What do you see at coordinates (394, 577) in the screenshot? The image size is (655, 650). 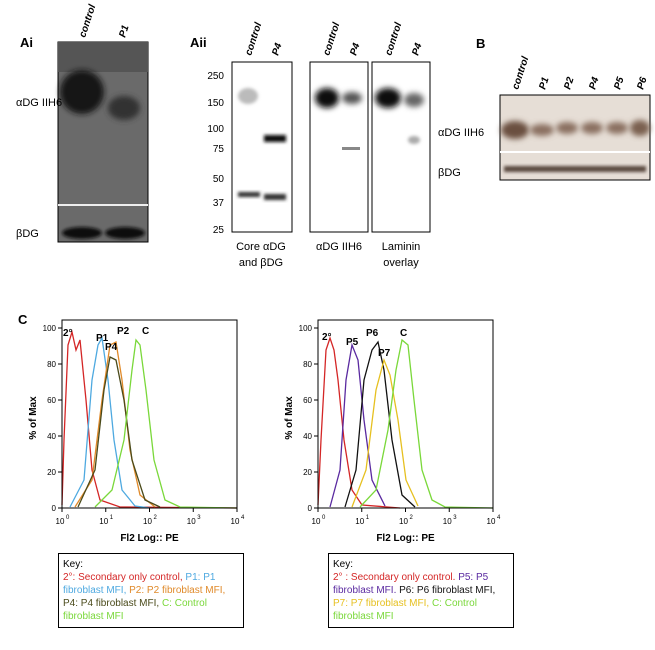 I see `key-entry: 2° : Secondary only control.` at bounding box center [394, 577].